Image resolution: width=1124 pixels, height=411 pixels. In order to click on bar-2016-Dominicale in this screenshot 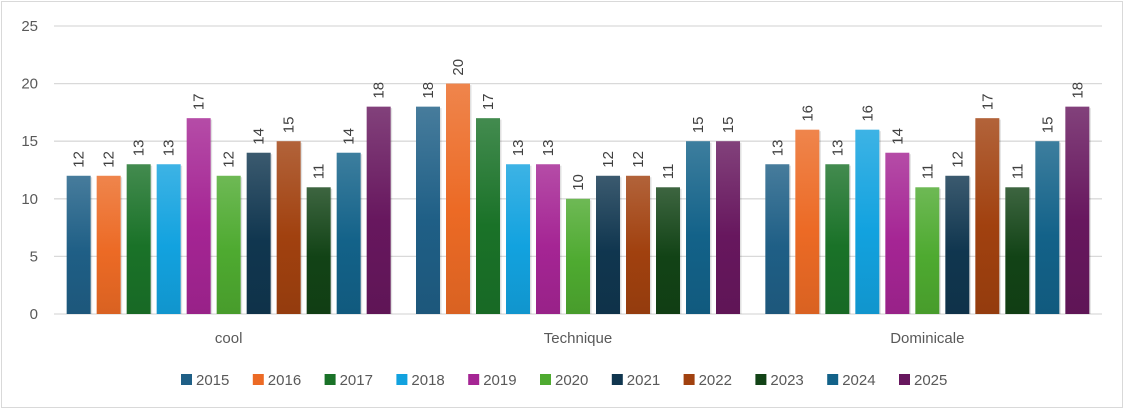, I will do `click(807, 221)`.